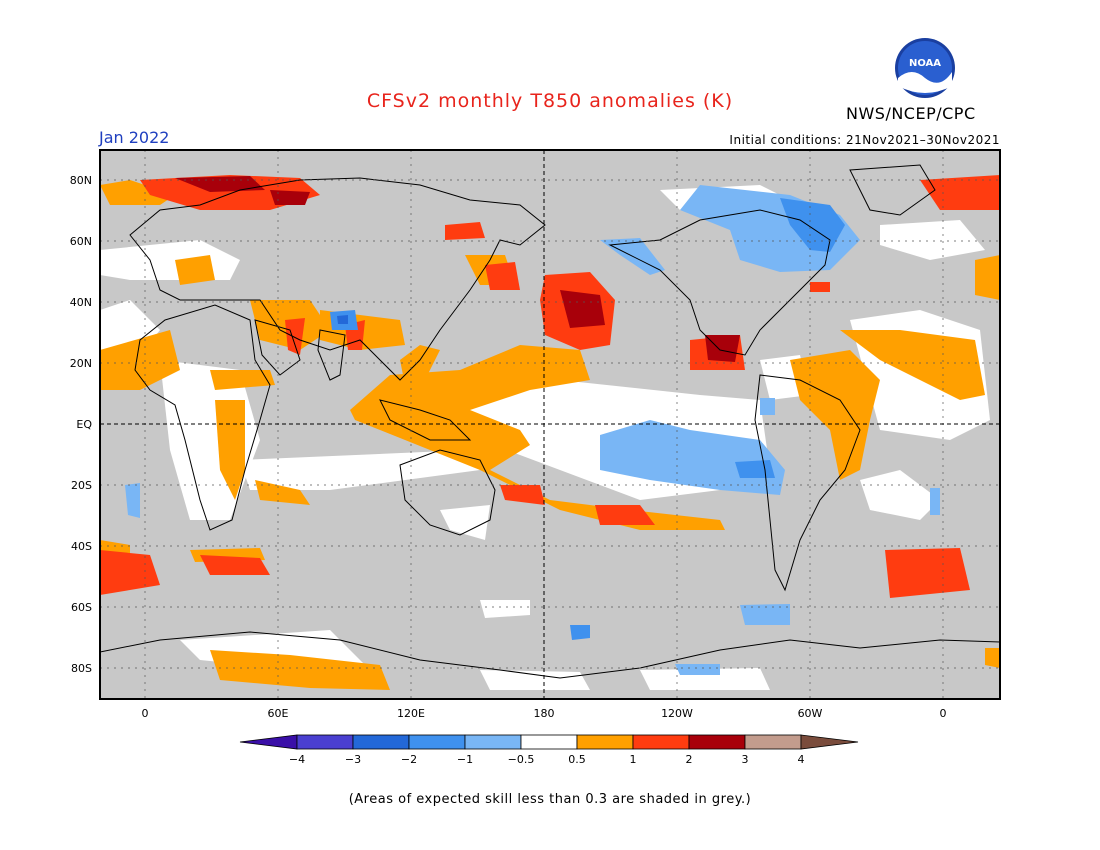 The image size is (1100, 850). Describe the element at coordinates (550, 101) in the screenshot. I see `map-title: CFSv2 monthly T850 anomalies (K)` at that location.